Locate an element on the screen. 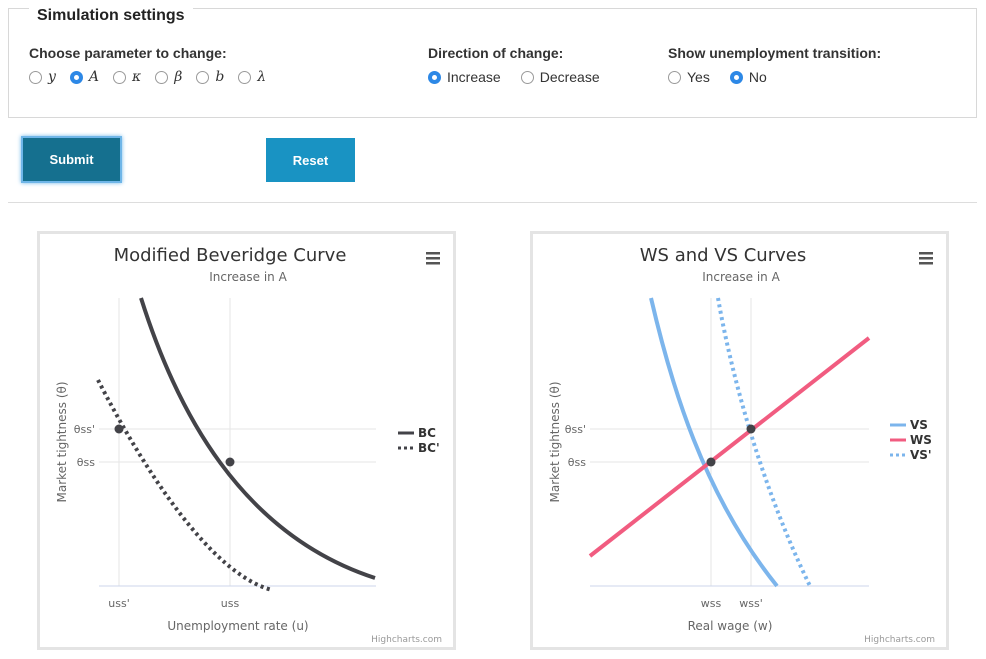 The height and width of the screenshot is (659, 986). direction-radio-group: Increase Decrease is located at coordinates (521, 77).